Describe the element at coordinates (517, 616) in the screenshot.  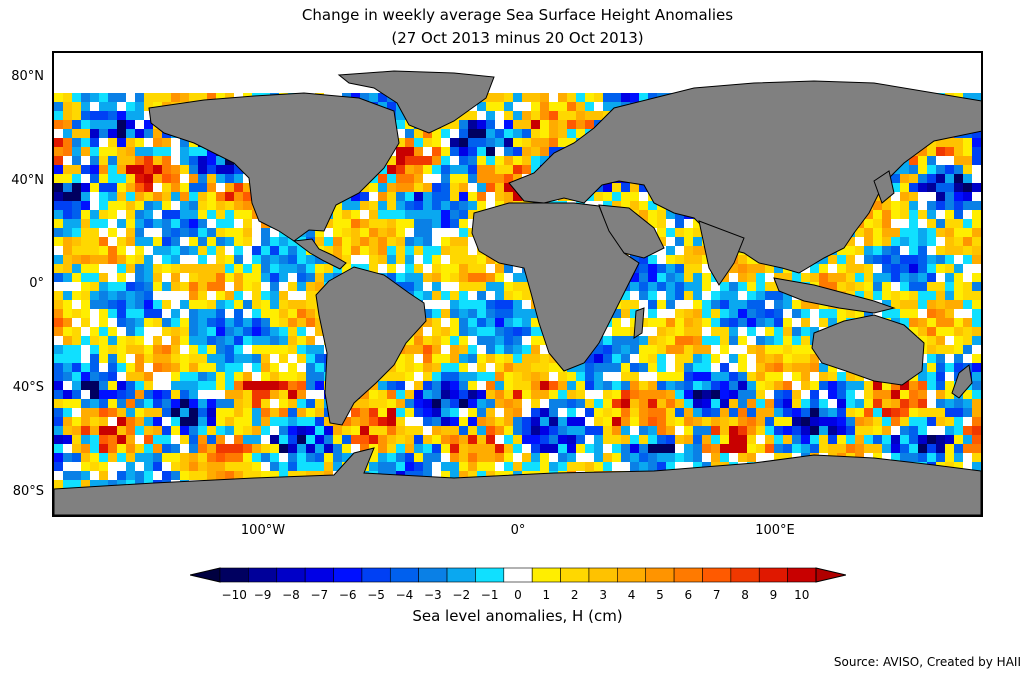
I see `colorbar-label: Sea level anomalies, H (cm)` at that location.